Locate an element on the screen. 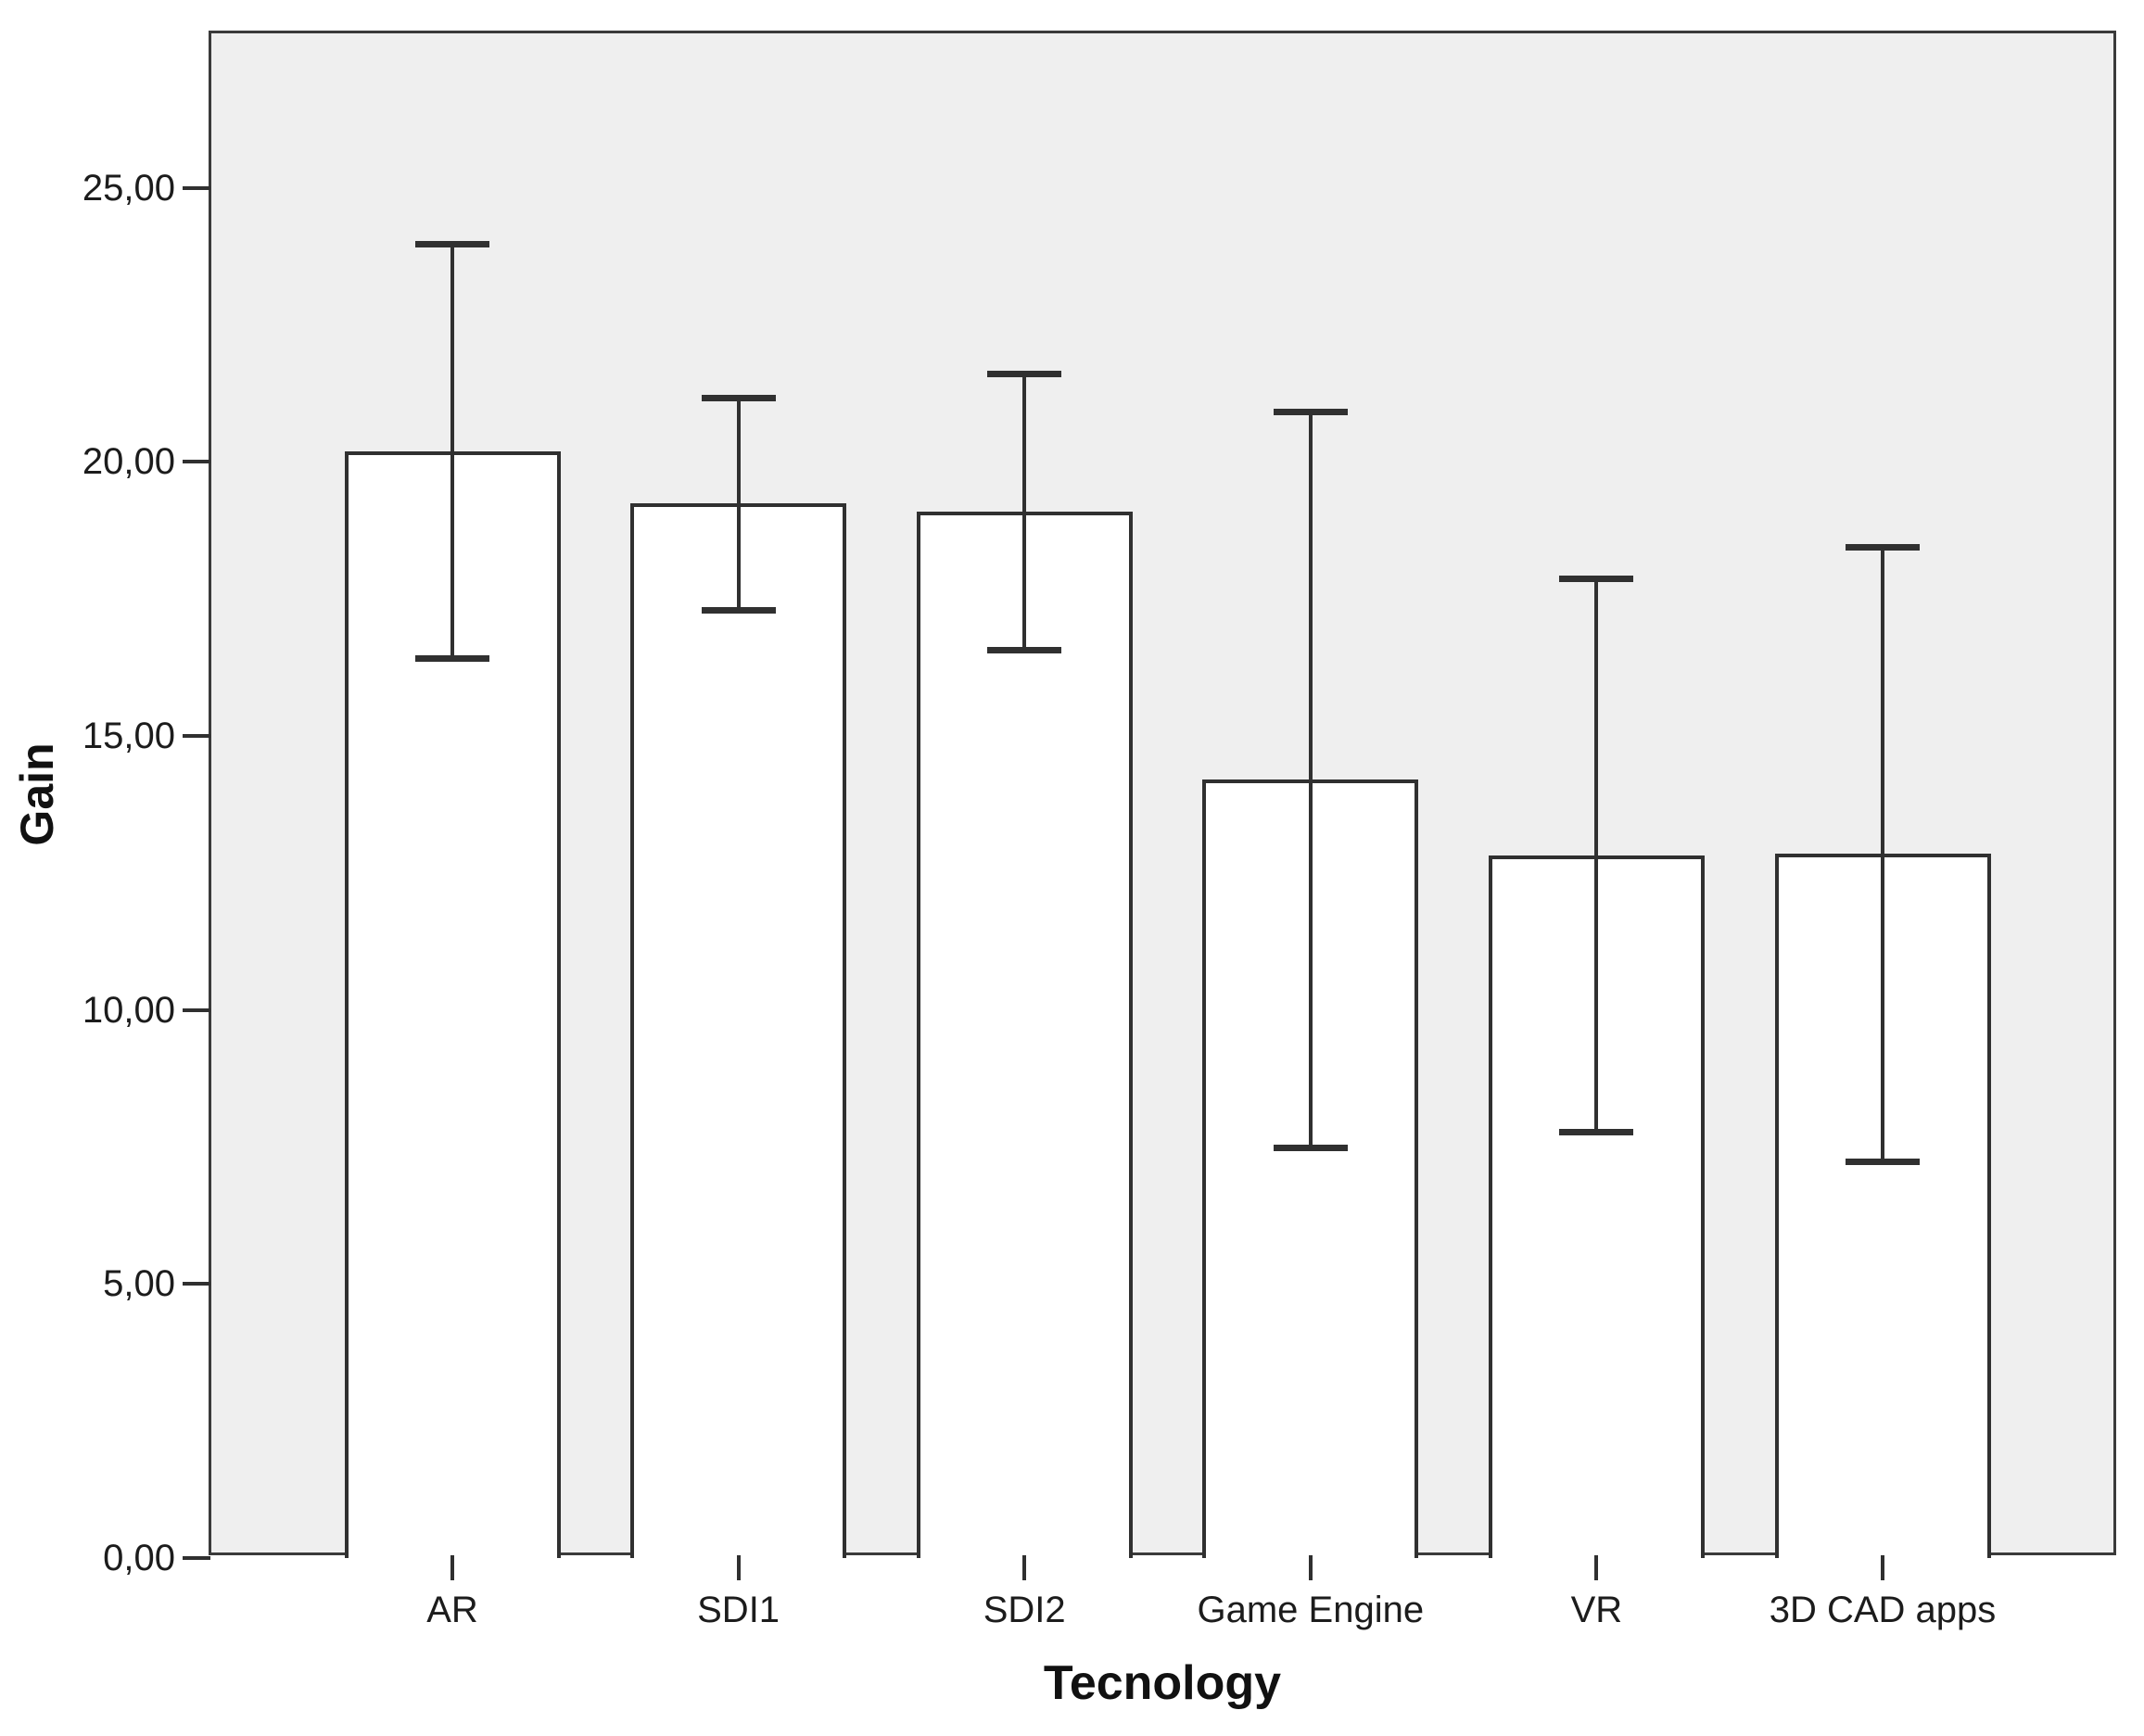 The image size is (2144, 1736). category-label: SDI1 is located at coordinates (738, 1610).